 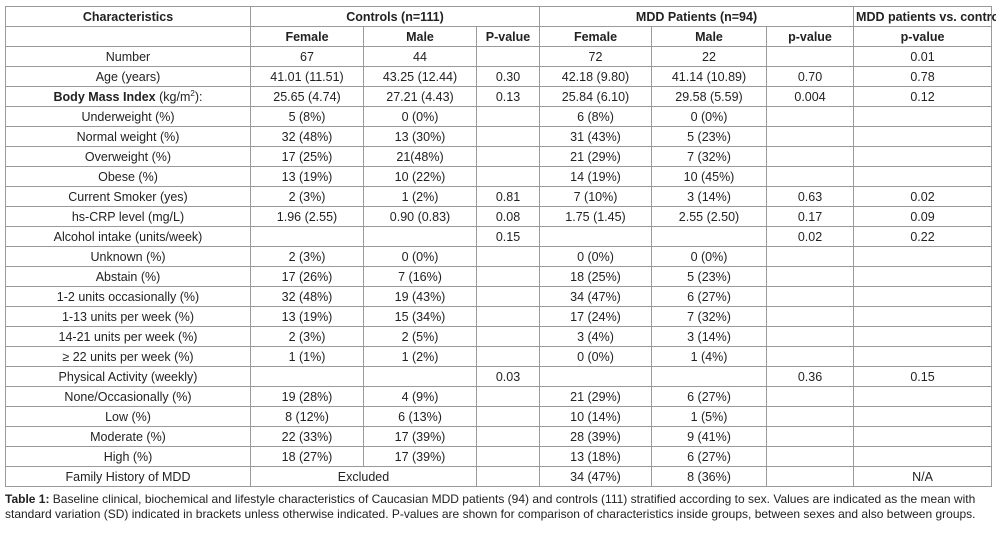 I want to click on table-row: High (%) 18 (27%) 17 (39%) 13 (18%) 6 (27%), so click(x=499, y=456).